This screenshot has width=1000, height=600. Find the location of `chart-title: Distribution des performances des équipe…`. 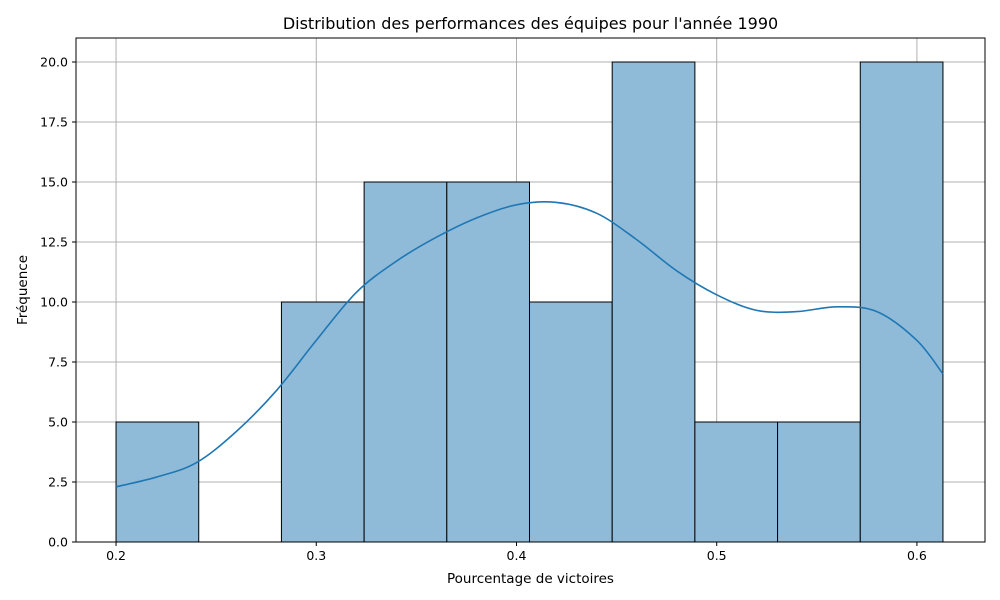

chart-title: Distribution des performances des équipe… is located at coordinates (530, 23).